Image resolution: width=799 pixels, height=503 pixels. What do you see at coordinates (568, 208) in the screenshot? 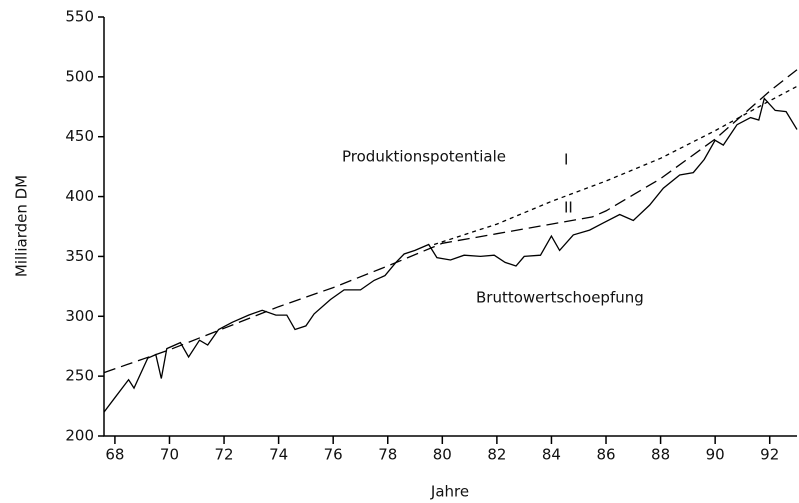
I see `series-label: II` at bounding box center [568, 208].